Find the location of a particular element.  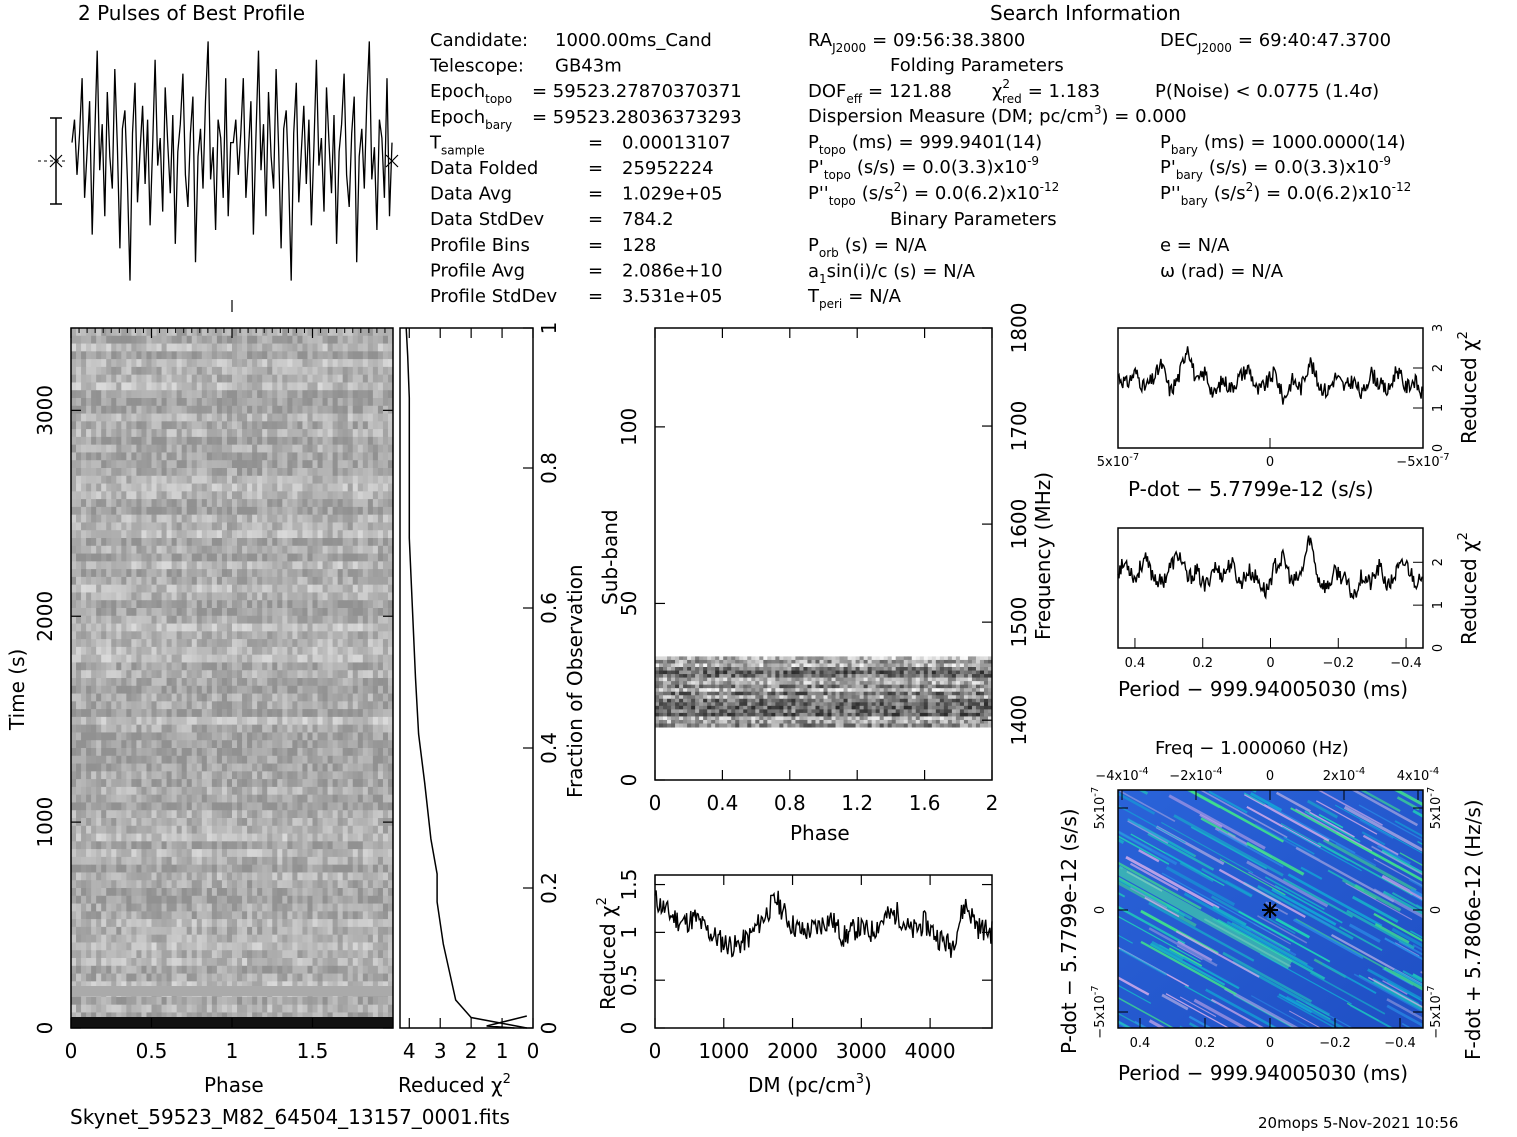

pdot-topo-label: P'topo(s/s) = 0.0(3.3)x10-9 is located at coordinates (923, 168).